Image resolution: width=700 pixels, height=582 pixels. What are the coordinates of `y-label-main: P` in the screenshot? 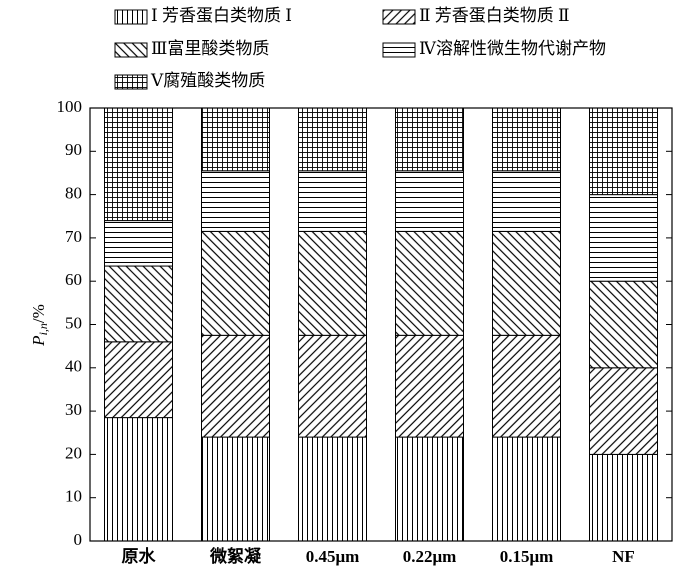 It's located at (38, 340).